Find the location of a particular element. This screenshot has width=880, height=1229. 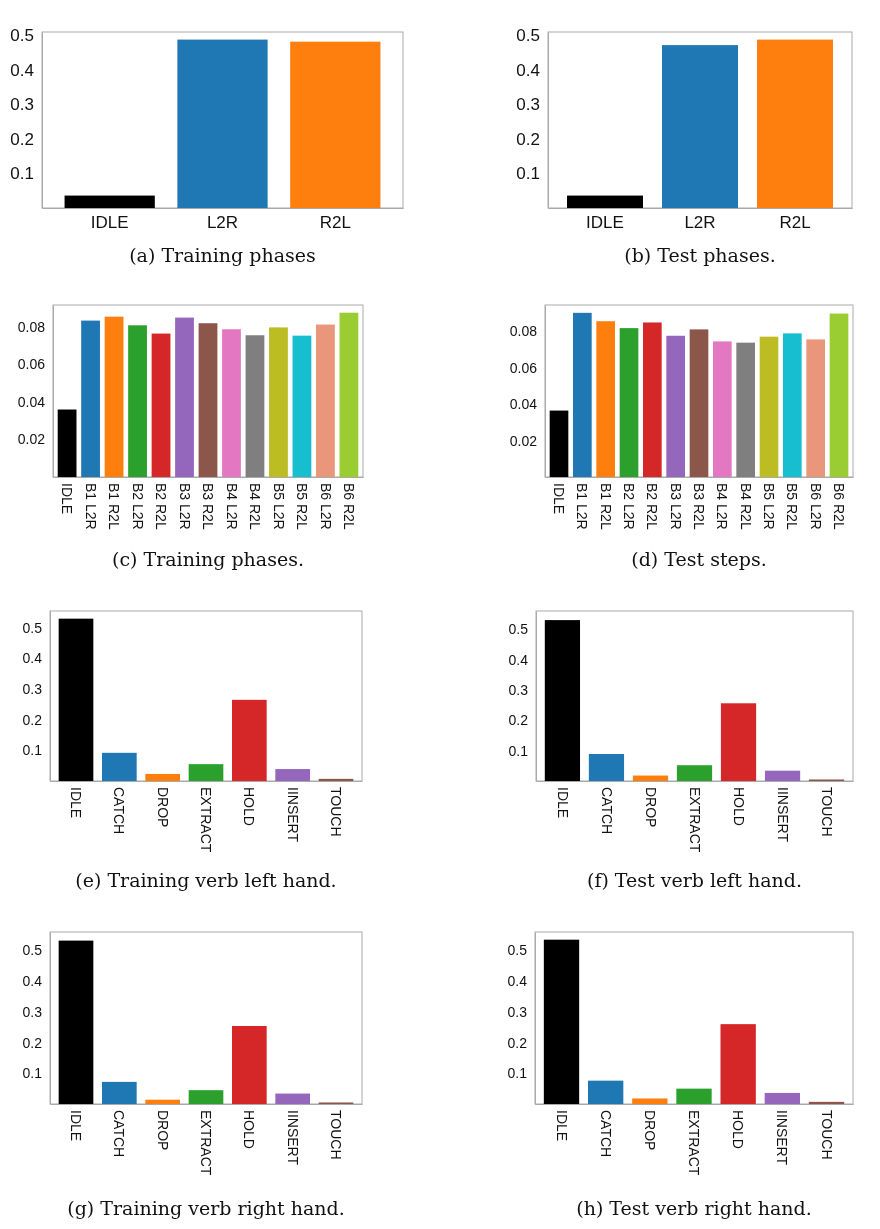

y-tick-label: 0.04 is located at coordinates (31, 401).